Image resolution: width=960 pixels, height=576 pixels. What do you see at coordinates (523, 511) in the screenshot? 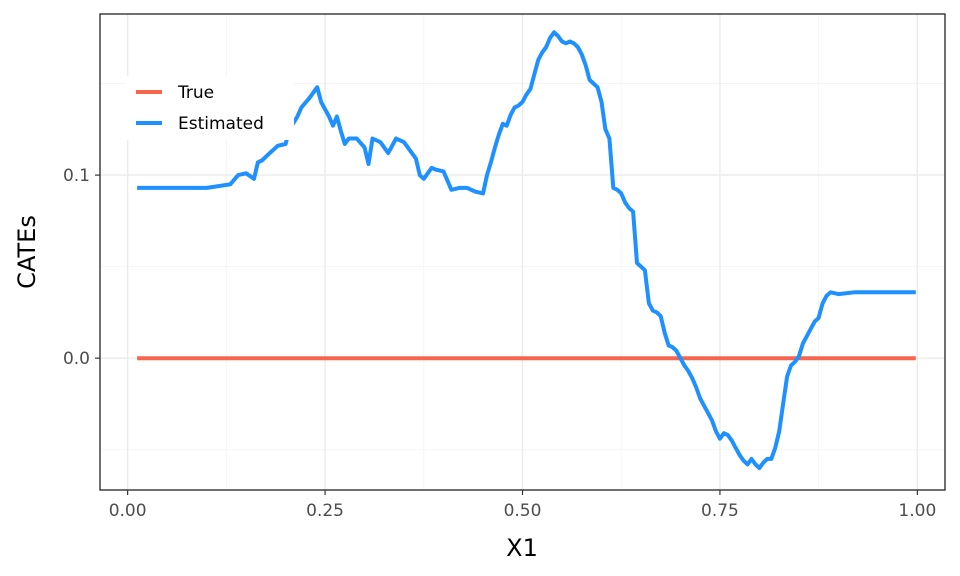
I see `x-tick-label: 0.50` at bounding box center [523, 511].